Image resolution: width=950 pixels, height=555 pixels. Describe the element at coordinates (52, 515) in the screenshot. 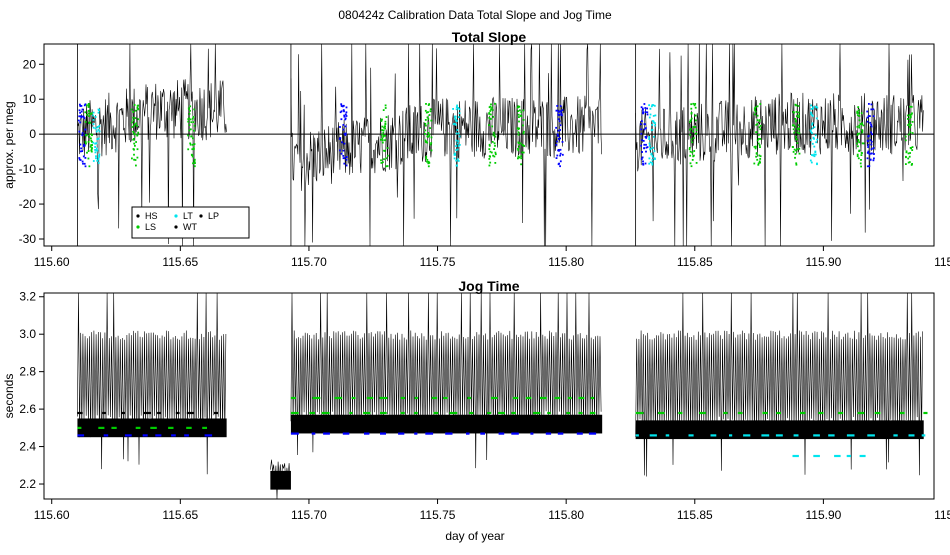

I see `x-tick-label: 115.60` at that location.